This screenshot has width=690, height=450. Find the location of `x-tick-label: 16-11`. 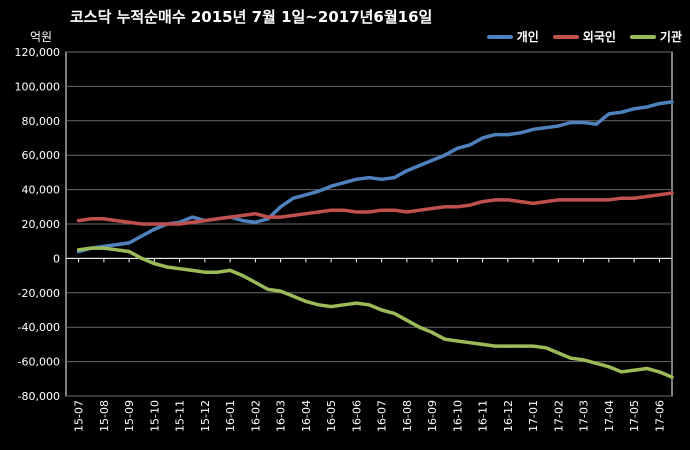

x-tick-label: 16-11 is located at coordinates (483, 416).